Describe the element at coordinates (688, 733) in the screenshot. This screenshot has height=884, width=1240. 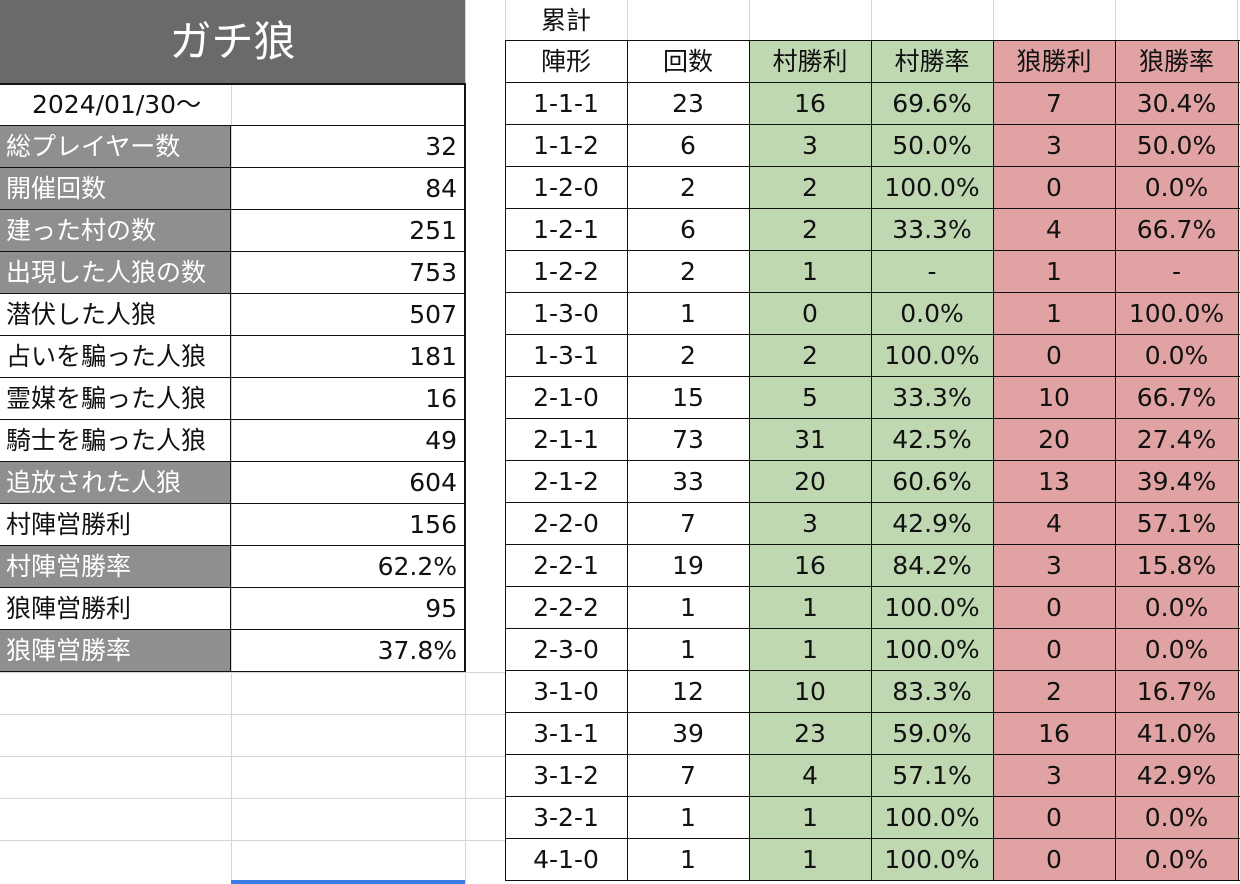
I see `table-cell: 39` at that location.